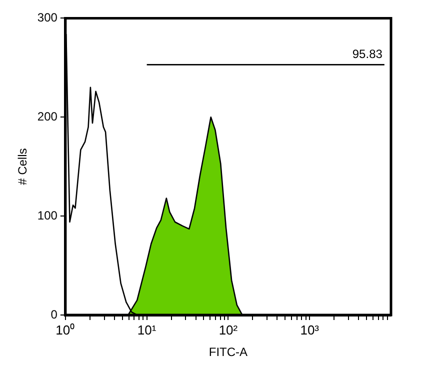 This screenshot has width=439, height=376. Describe the element at coordinates (23, 166) in the screenshot. I see `y-axis-title: # Cells` at that location.